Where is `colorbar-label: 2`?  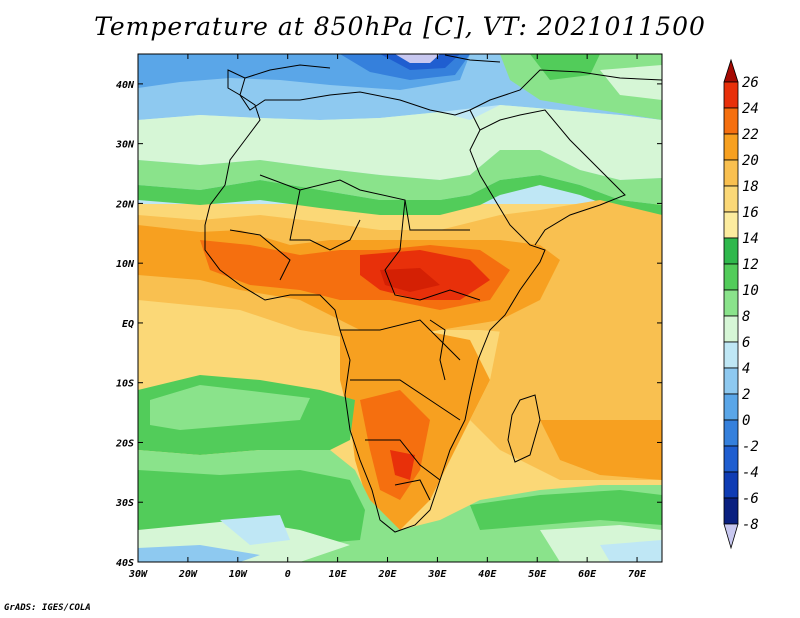 colorbar-label: 2 is located at coordinates (746, 395).